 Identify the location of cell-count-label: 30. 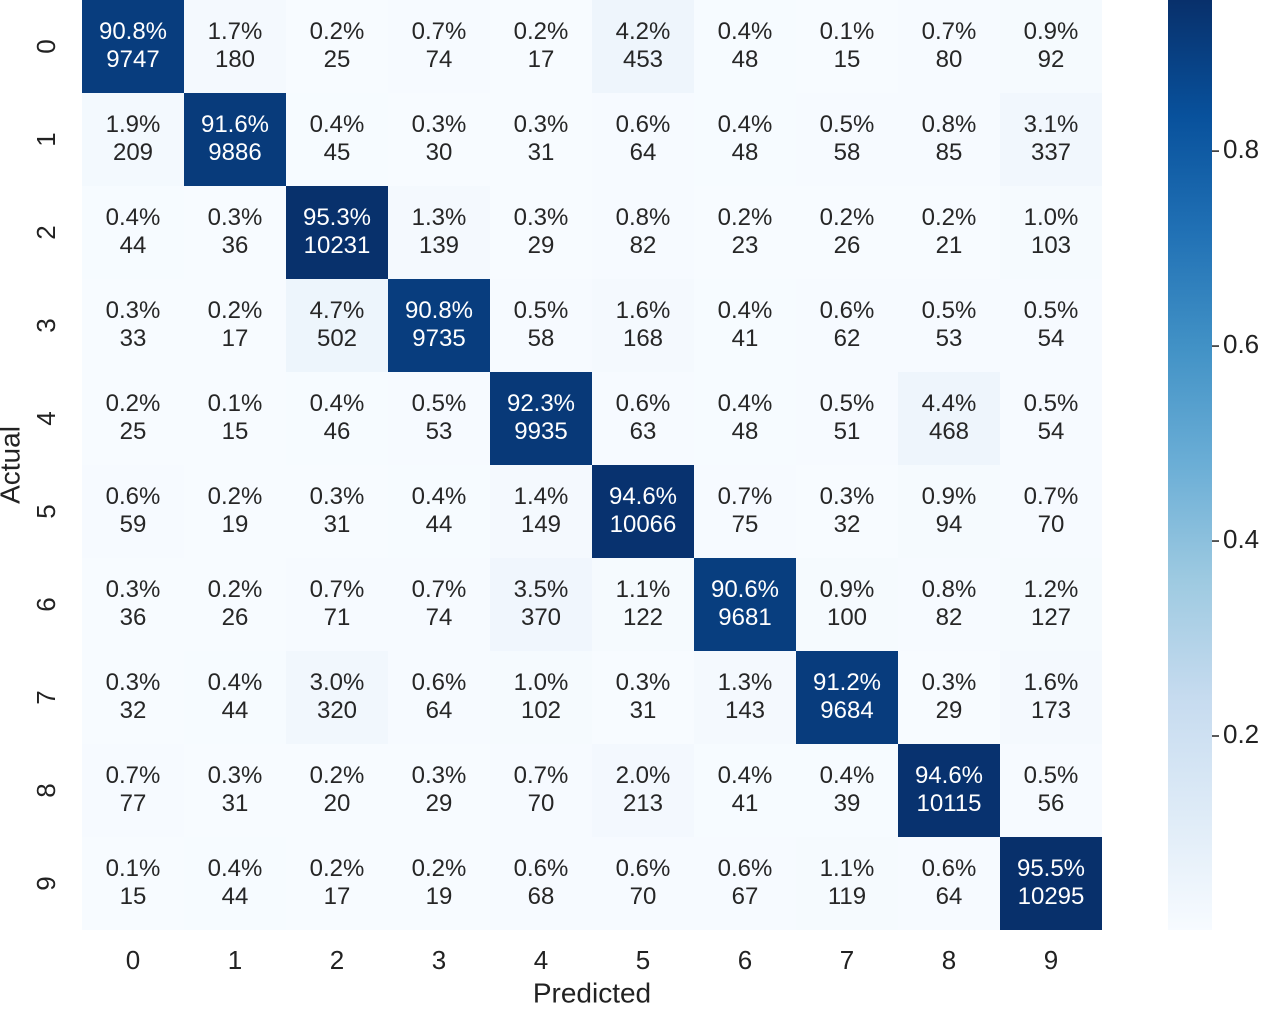
(439, 152).